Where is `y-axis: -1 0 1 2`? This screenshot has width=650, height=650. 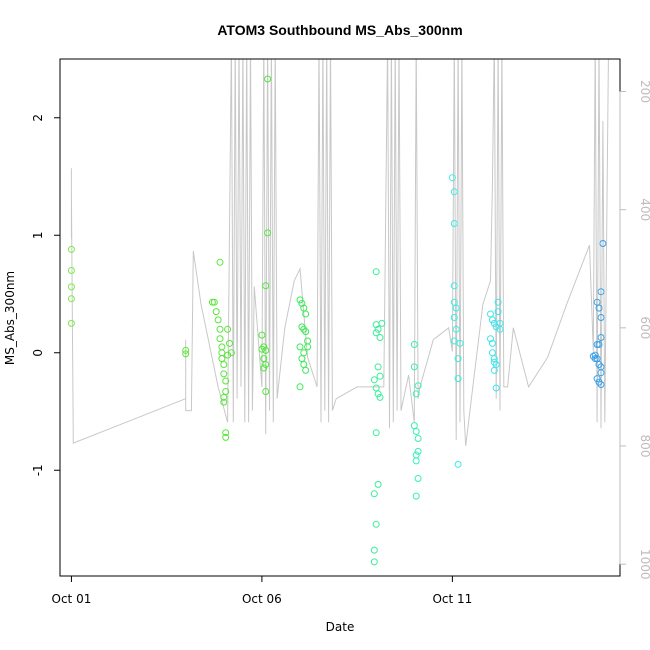 y-axis: -1 0 1 2 is located at coordinates (45, 295).